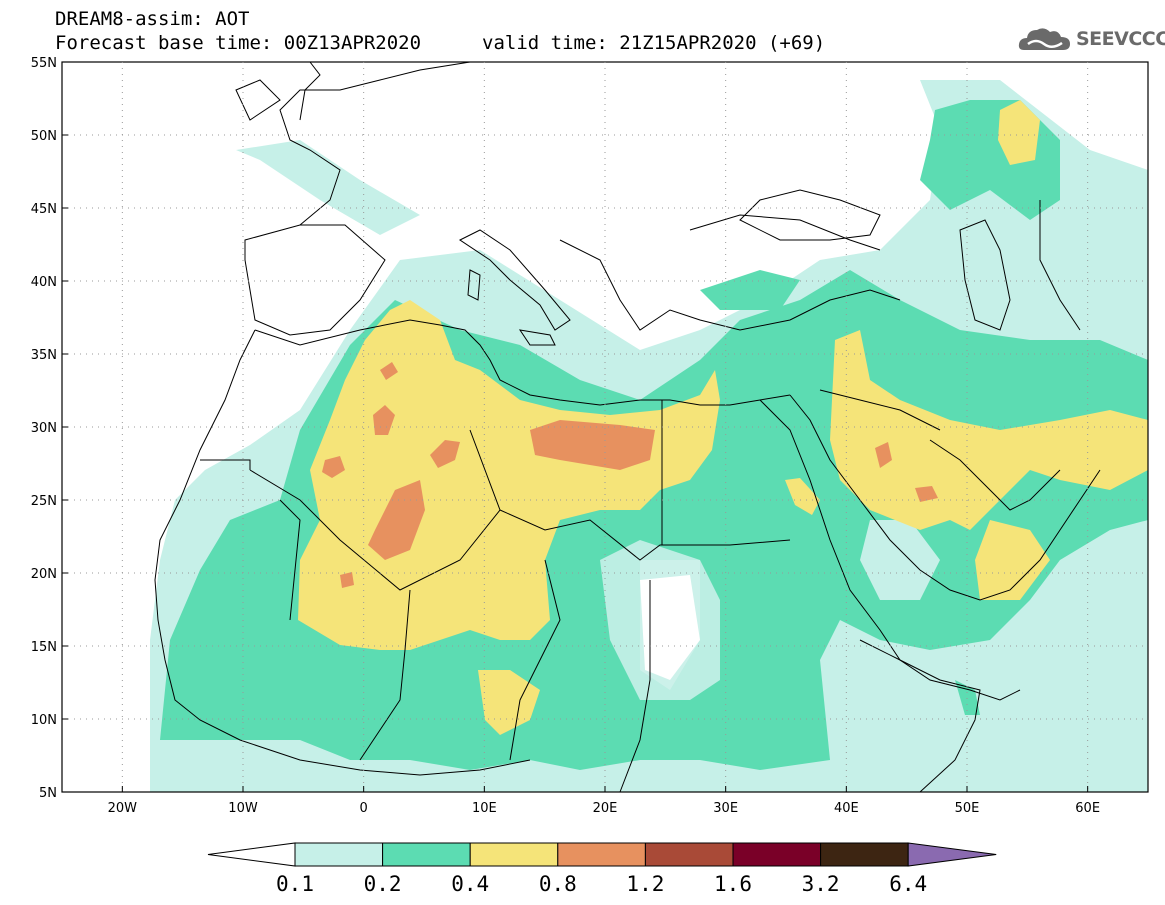 Image resolution: width=1165 pixels, height=905 pixels. Describe the element at coordinates (44, 63) in the screenshot. I see `lat-tick-label: 55N` at that location.